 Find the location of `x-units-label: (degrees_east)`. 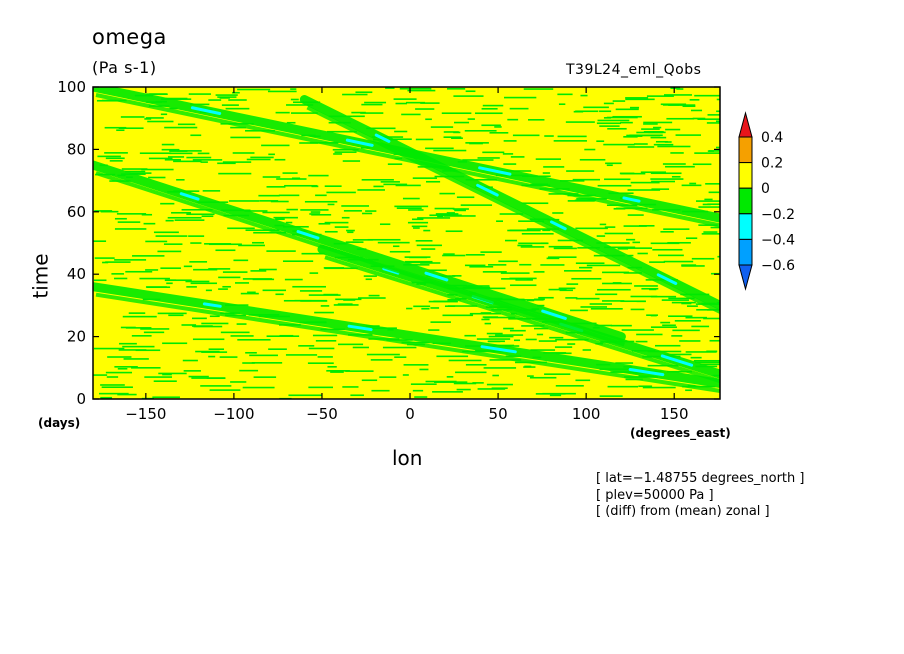

x-units-label: (degrees_east) is located at coordinates (680, 433).